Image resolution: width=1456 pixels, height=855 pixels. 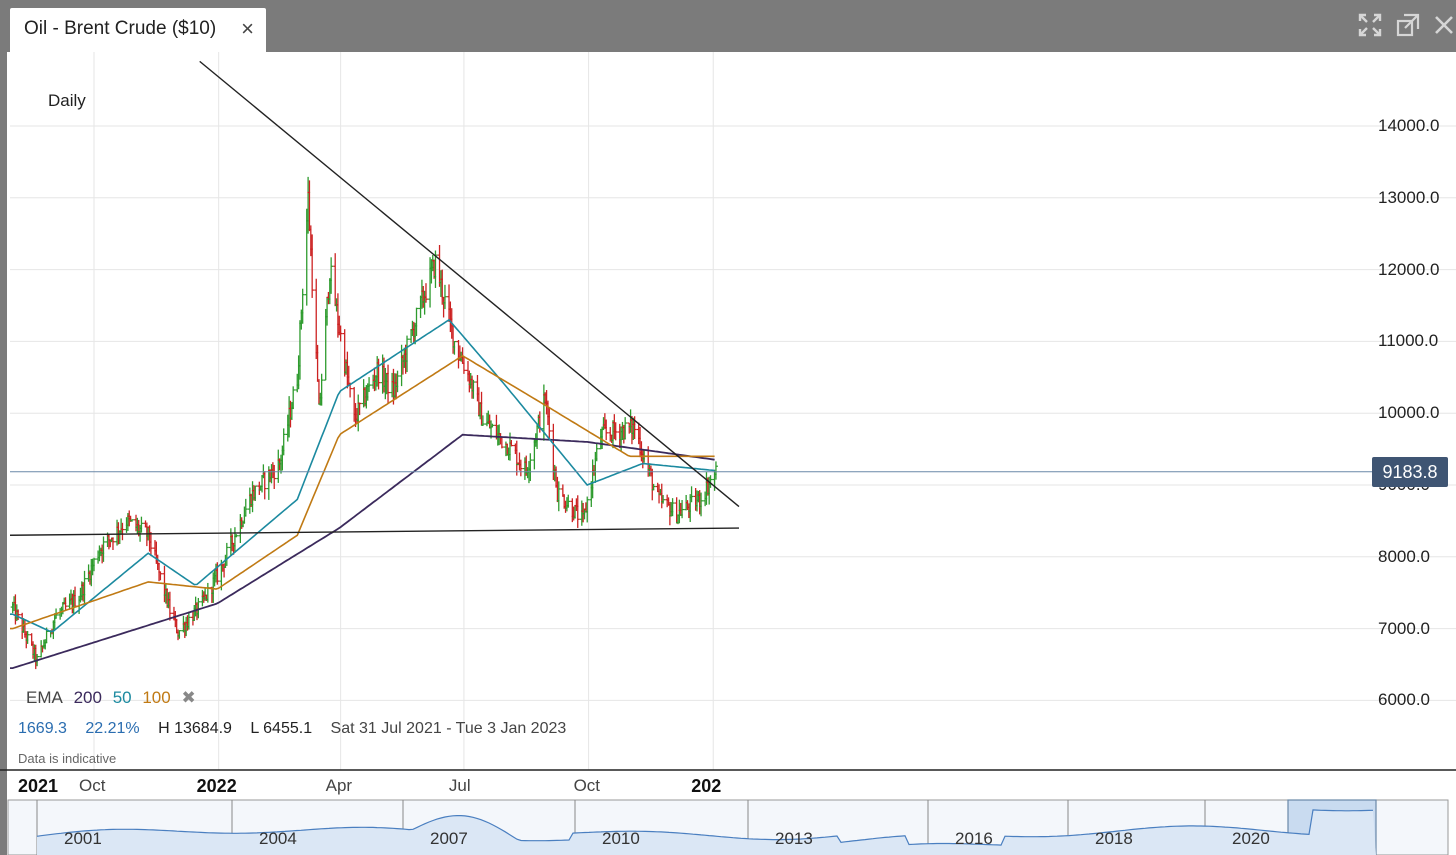 I want to click on x-tick-label: Jul, so click(x=459, y=785).